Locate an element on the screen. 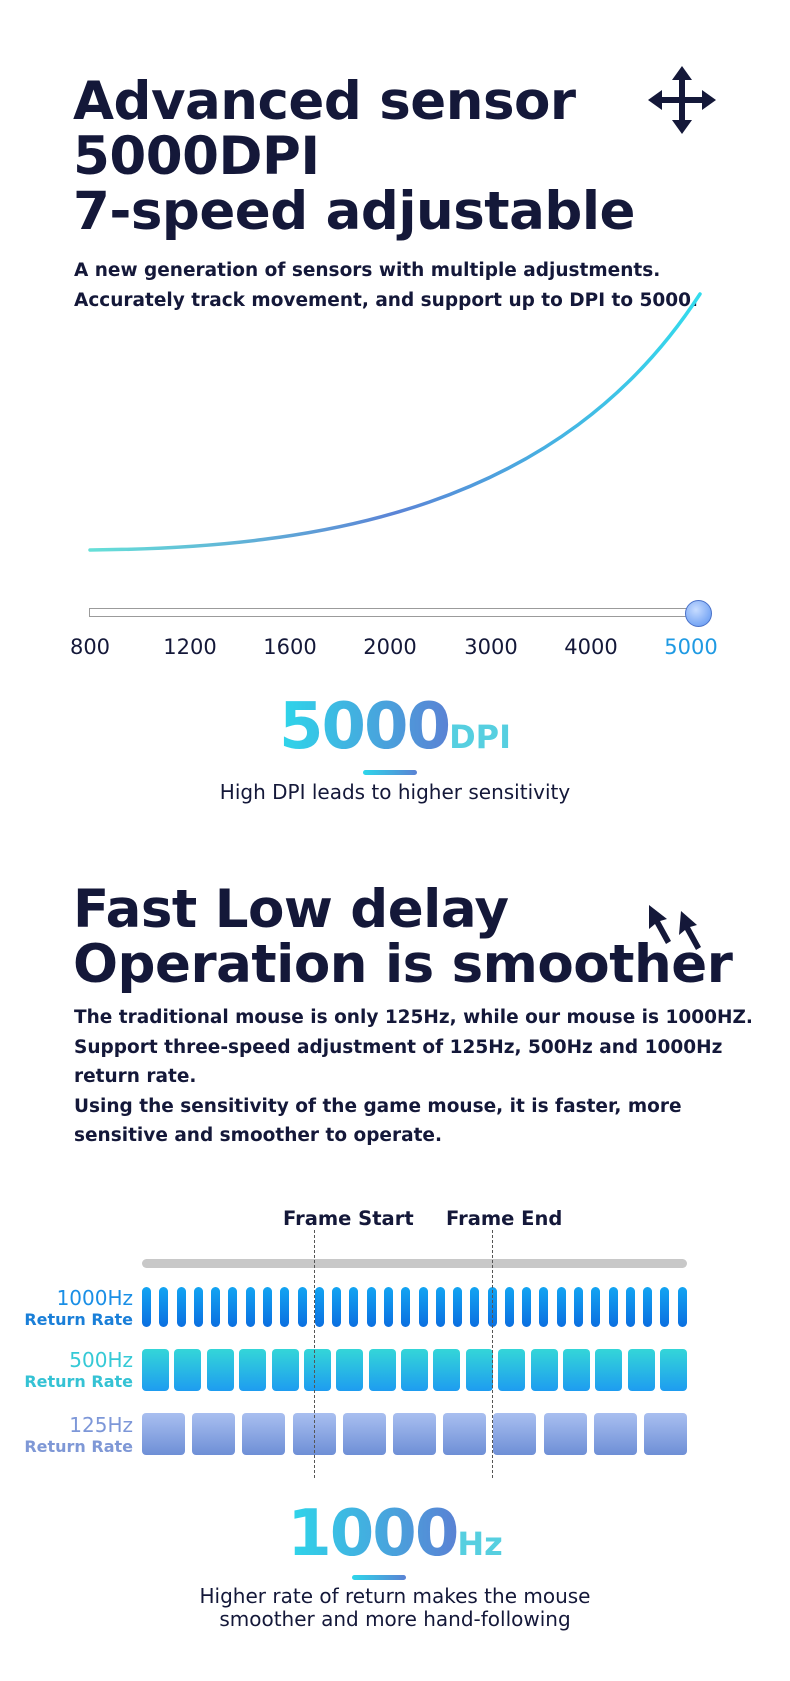  sensor-title-line: 5000DPI is located at coordinates (196, 156).